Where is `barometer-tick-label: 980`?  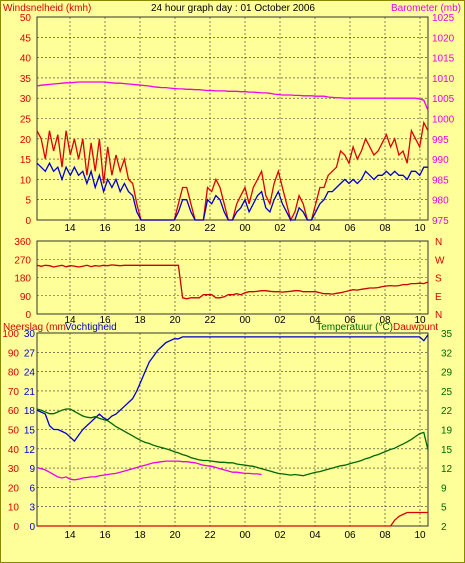
barometer-tick-label: 980 is located at coordinates (440, 201).